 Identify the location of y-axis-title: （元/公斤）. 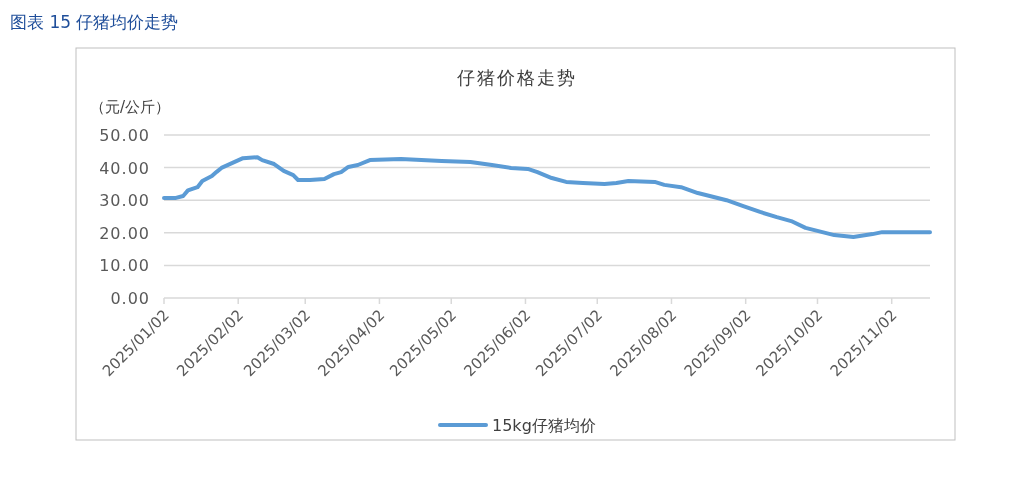
(130, 107).